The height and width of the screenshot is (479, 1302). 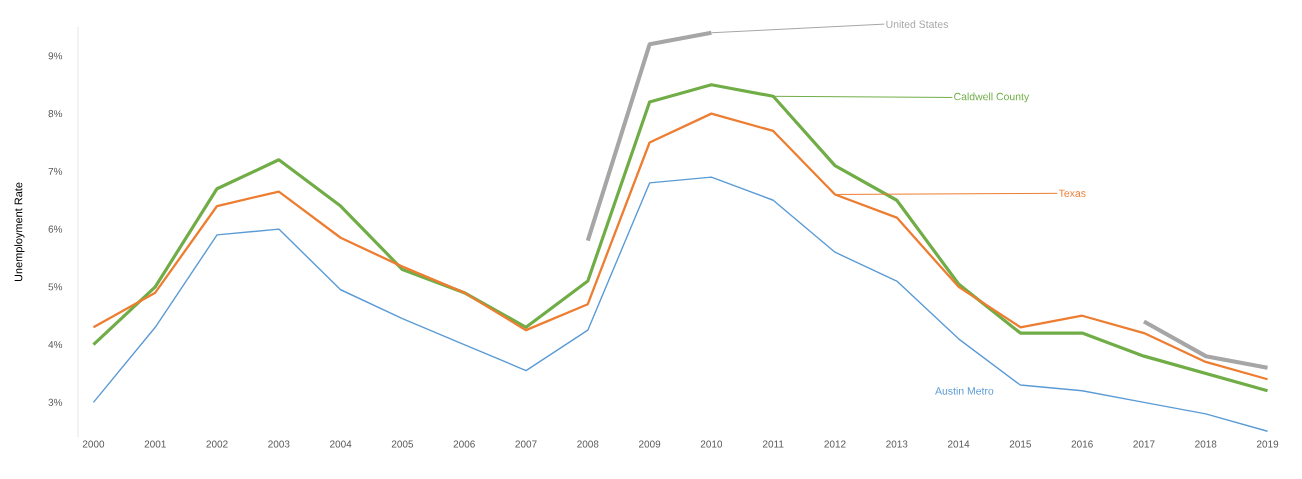 I want to click on y-tick-label: 4%, so click(x=55, y=345).